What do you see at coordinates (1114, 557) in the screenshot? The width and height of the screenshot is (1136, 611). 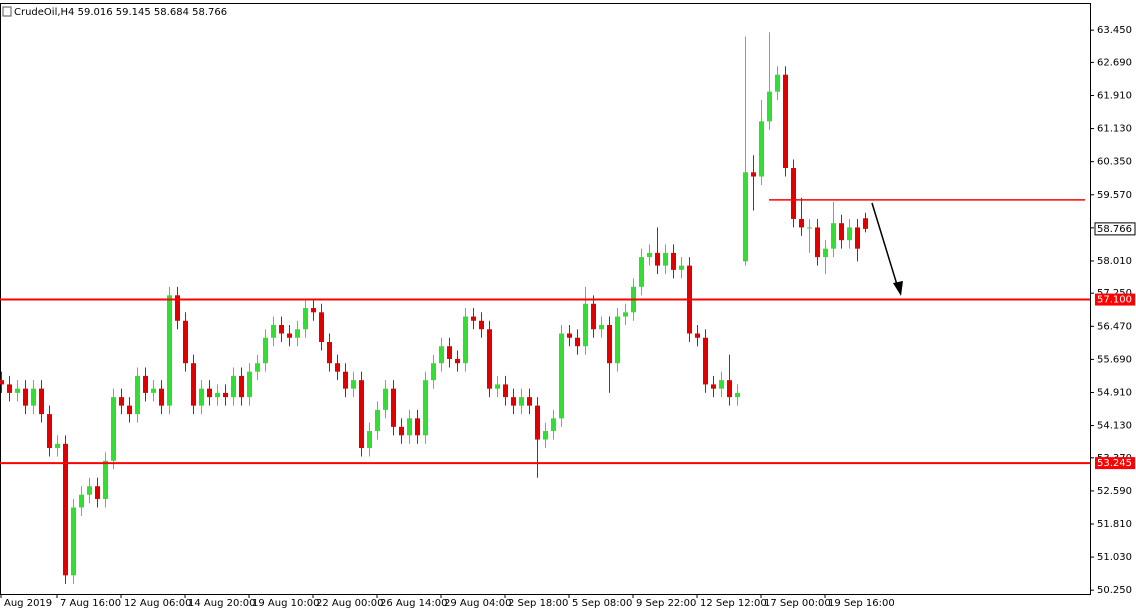 I see `y-tick-label: 51.030` at bounding box center [1114, 557].